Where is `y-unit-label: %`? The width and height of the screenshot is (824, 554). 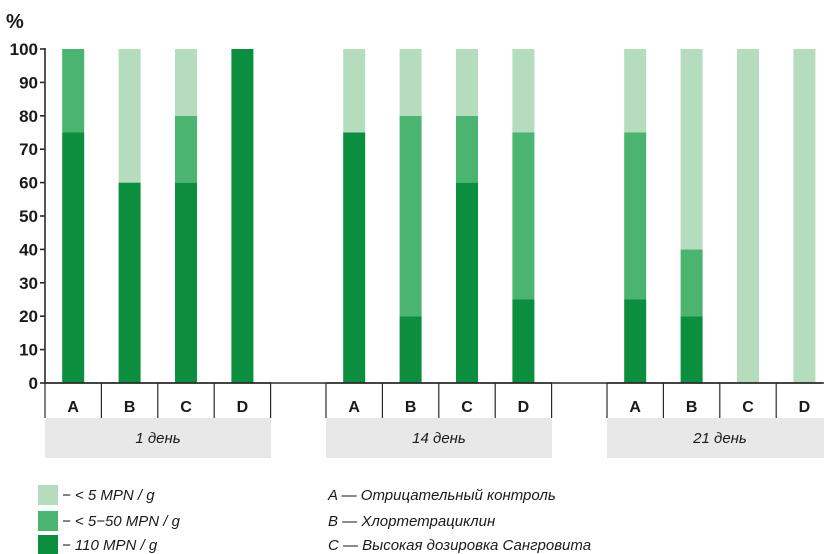
y-unit-label: % is located at coordinates (15, 22).